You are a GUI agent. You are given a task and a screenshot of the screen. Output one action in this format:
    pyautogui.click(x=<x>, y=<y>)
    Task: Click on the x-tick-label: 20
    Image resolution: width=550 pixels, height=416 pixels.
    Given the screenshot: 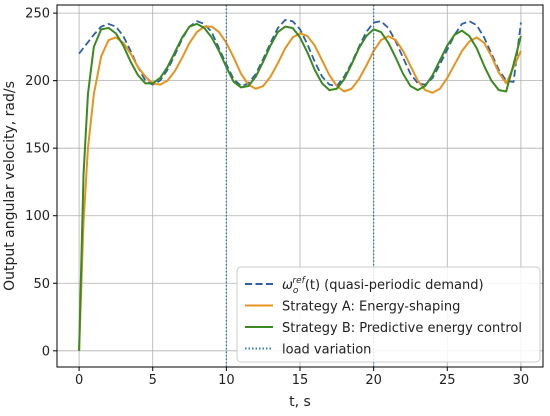 What is the action you would take?
    pyautogui.click(x=373, y=380)
    